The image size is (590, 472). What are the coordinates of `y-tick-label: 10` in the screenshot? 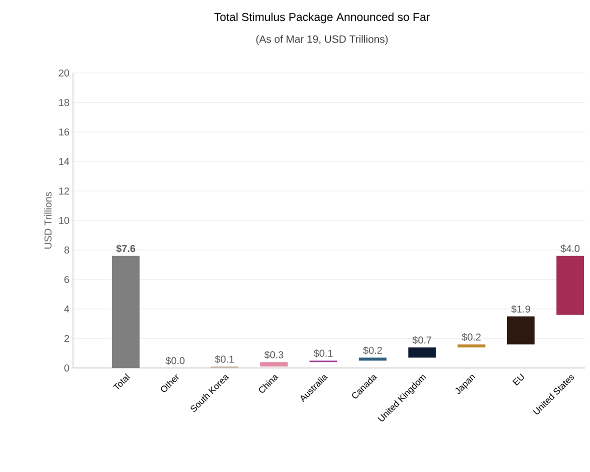 It's located at (64, 220).